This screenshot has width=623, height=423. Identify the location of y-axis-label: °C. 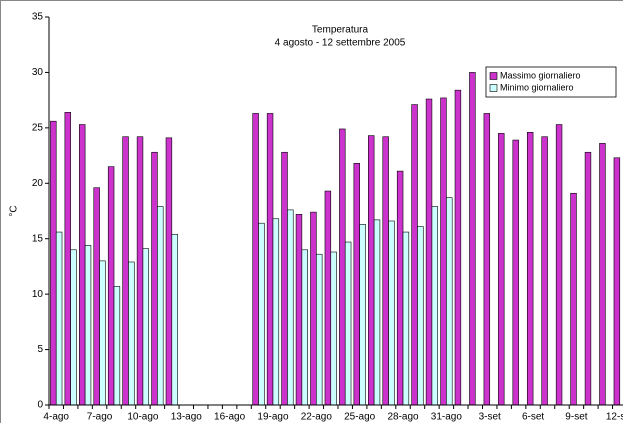
(14, 210).